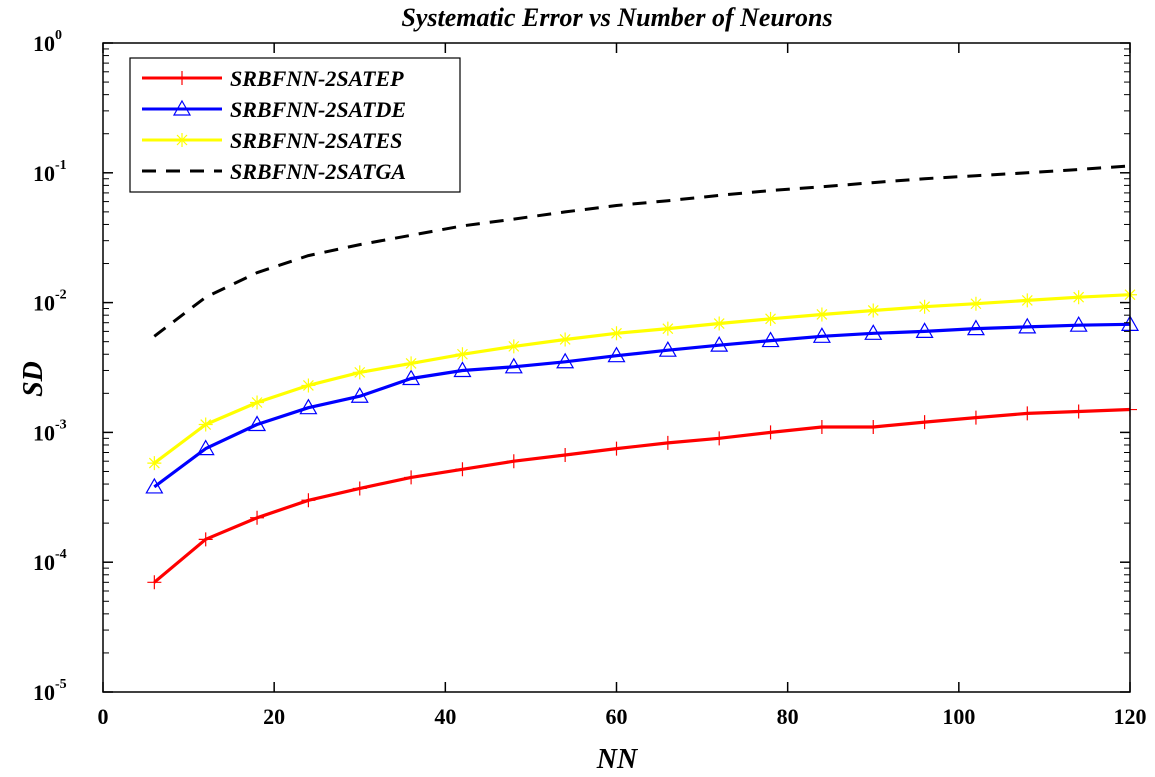 This screenshot has width=1155, height=777. Describe the element at coordinates (316, 140) in the screenshot. I see `legend-label: SRBFNN-2SATES` at that location.